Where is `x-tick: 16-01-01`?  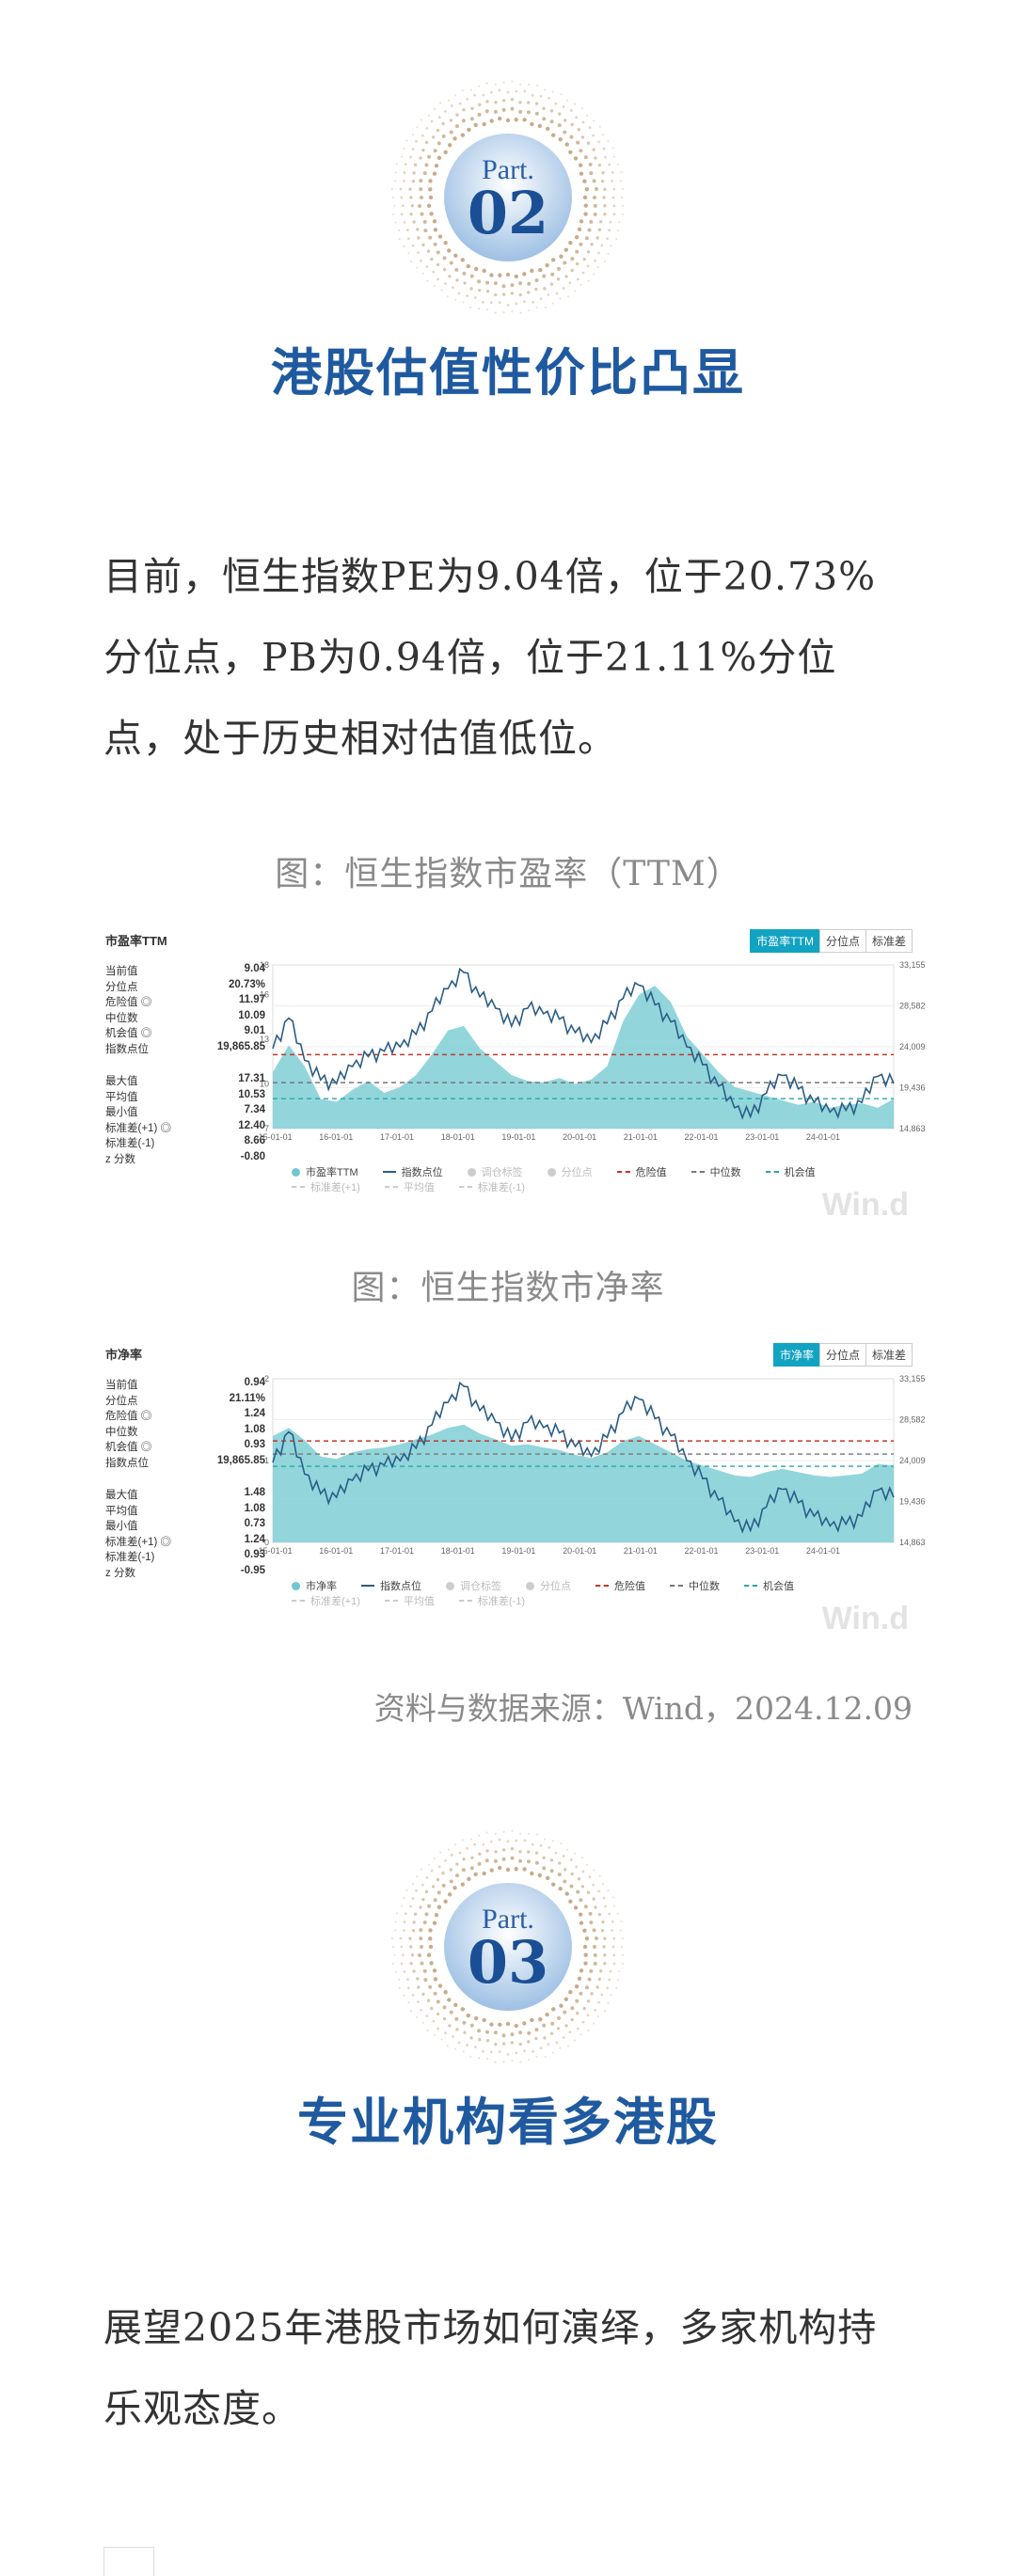
x-tick: 16-01-01 is located at coordinates (336, 1137).